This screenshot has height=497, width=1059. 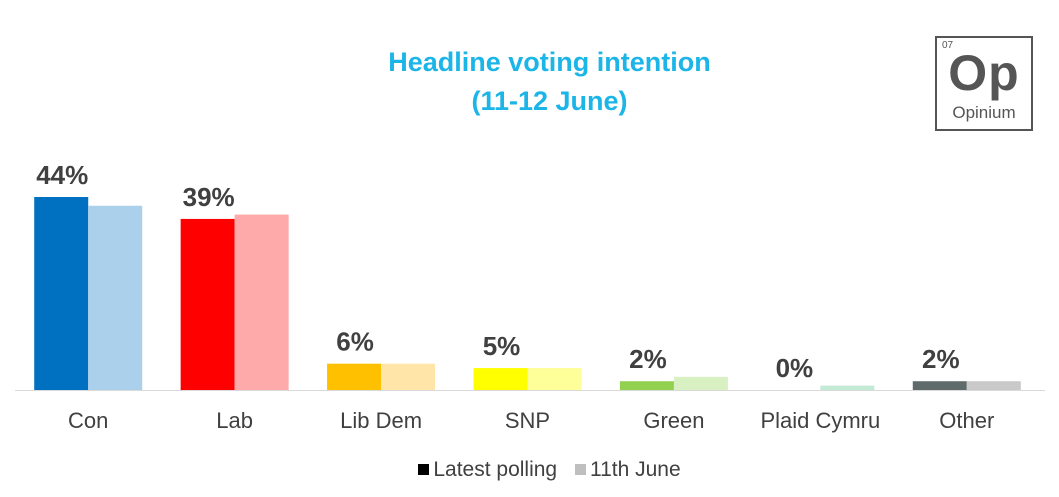 I want to click on data-label-green: 2%, so click(x=648, y=359).